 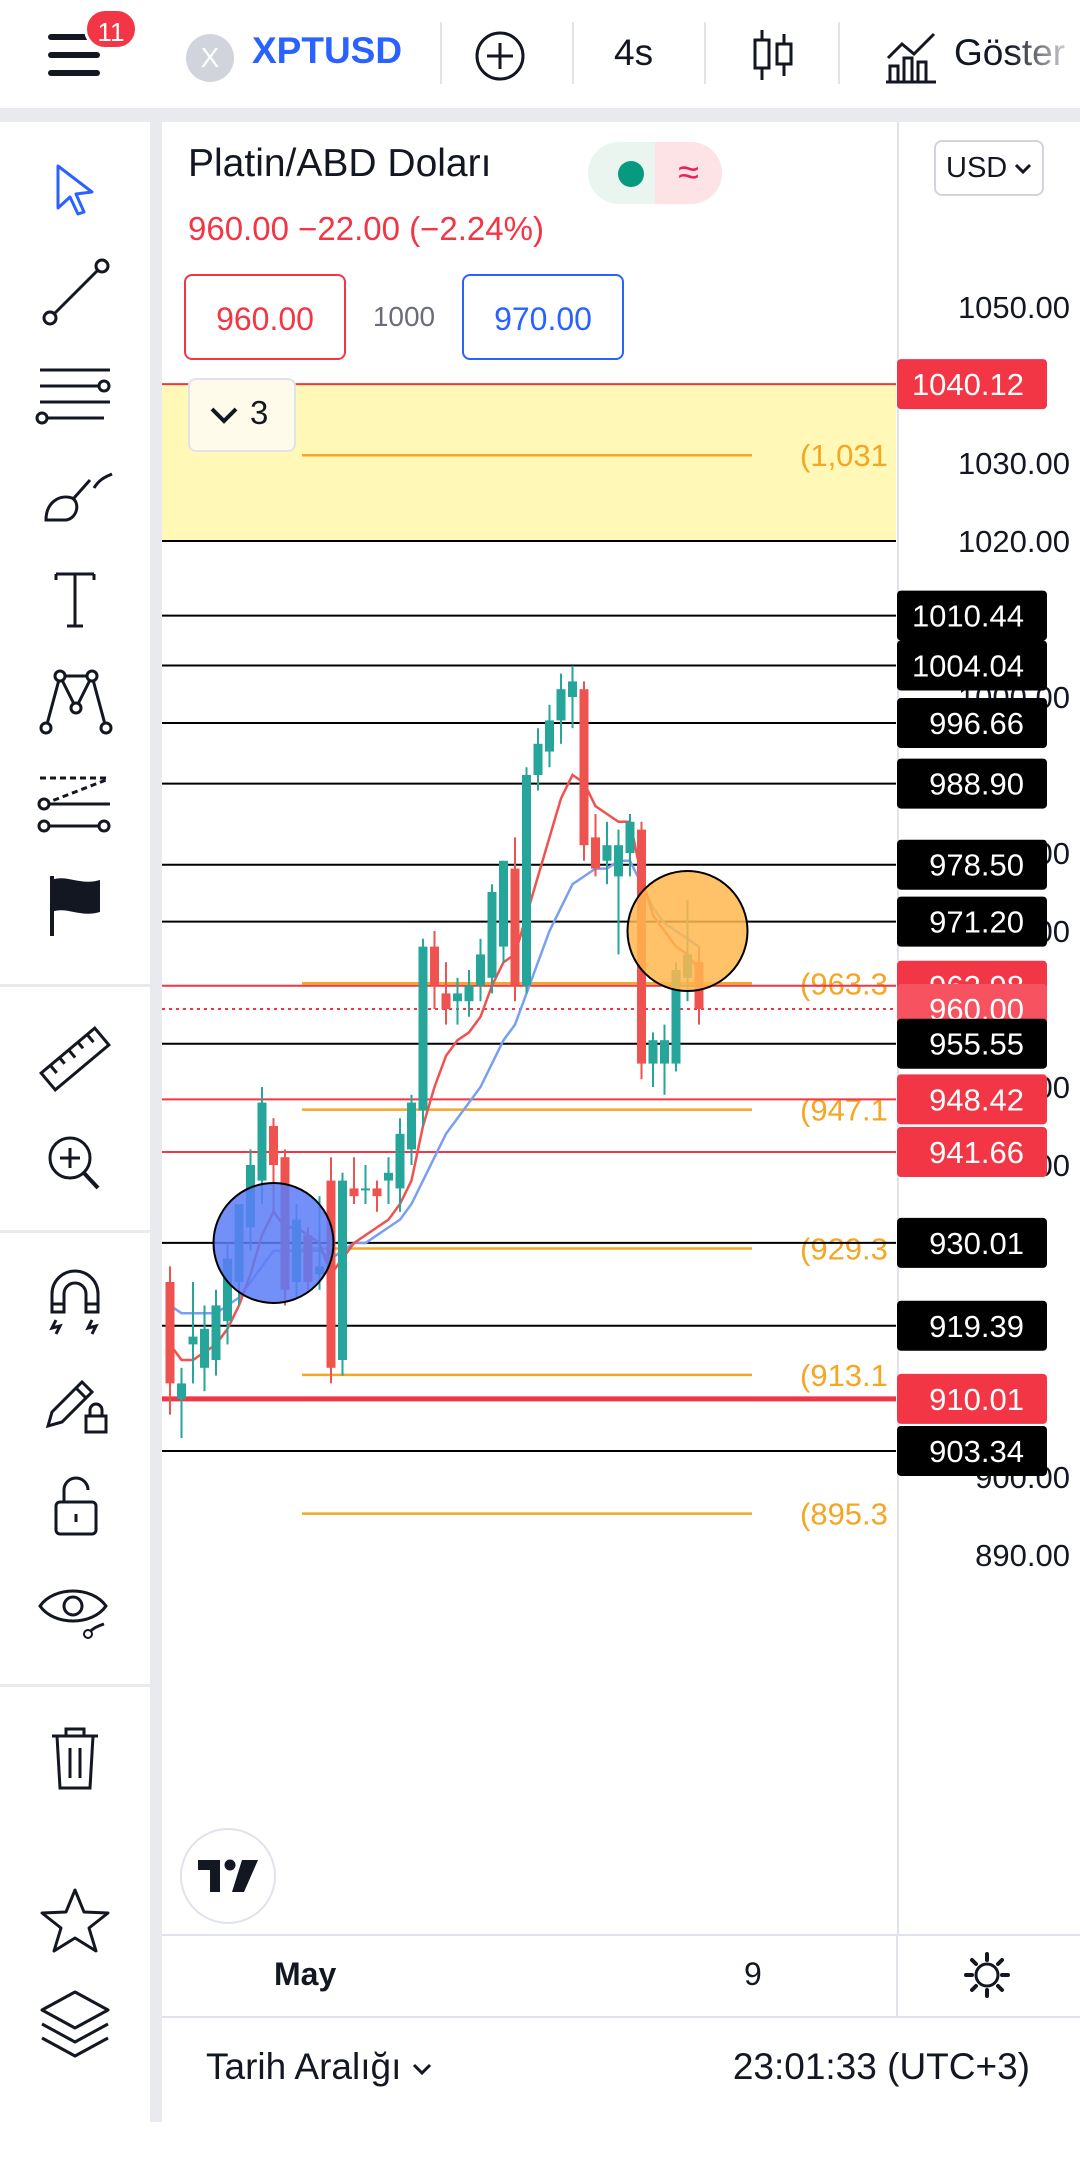 I want to click on market-open-dot-icon, so click(x=631, y=174).